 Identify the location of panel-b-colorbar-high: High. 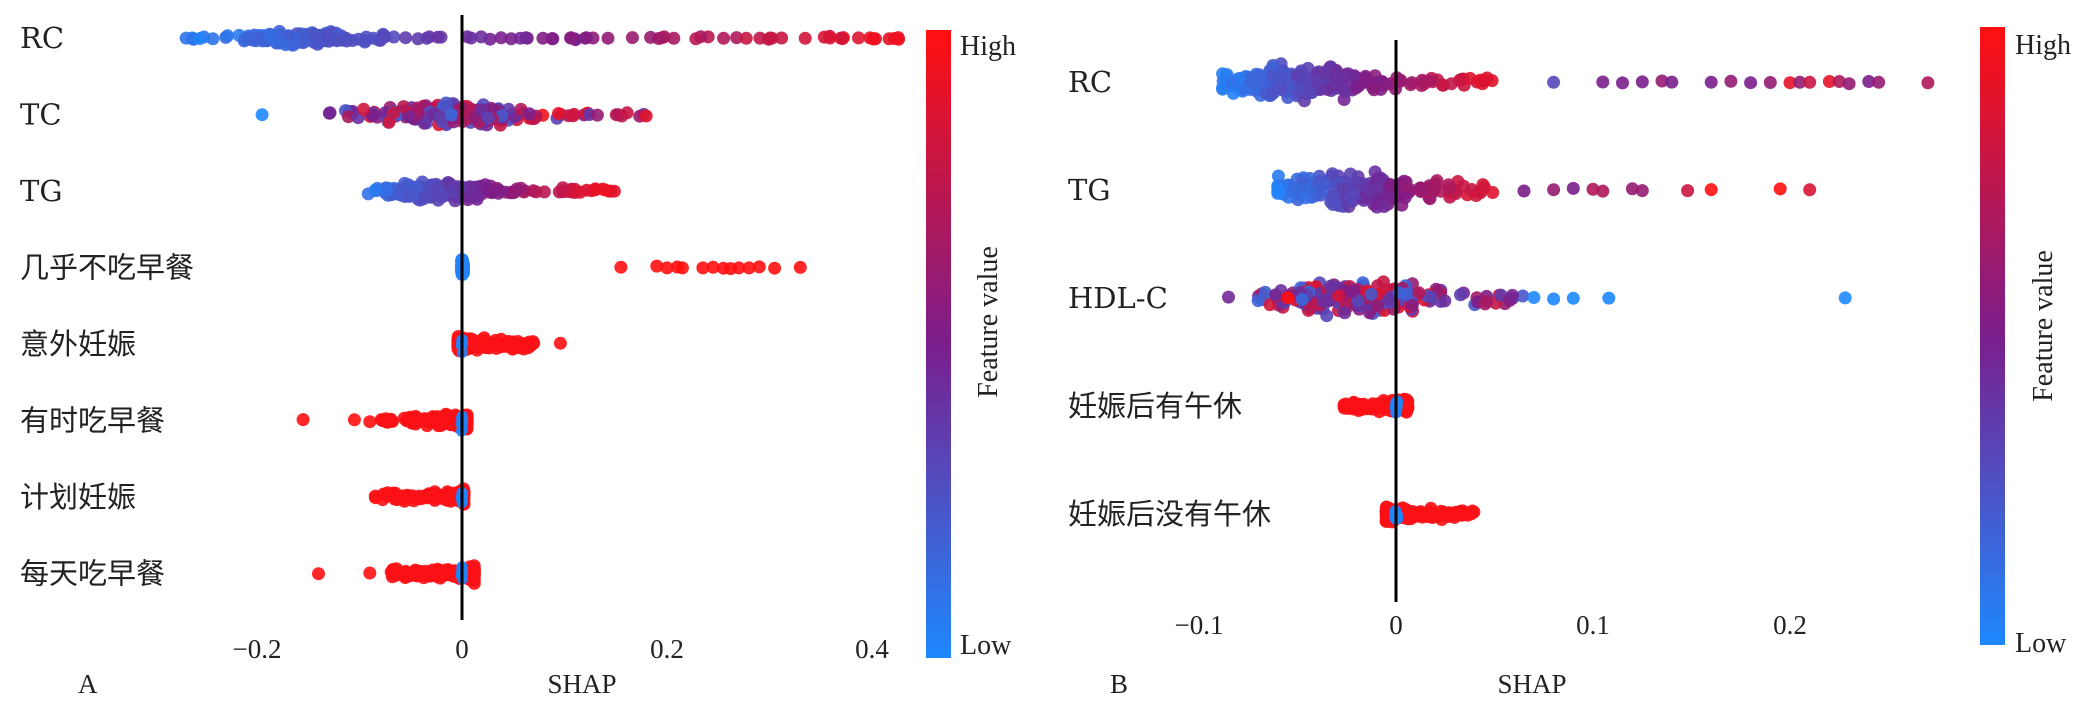
(2043, 45).